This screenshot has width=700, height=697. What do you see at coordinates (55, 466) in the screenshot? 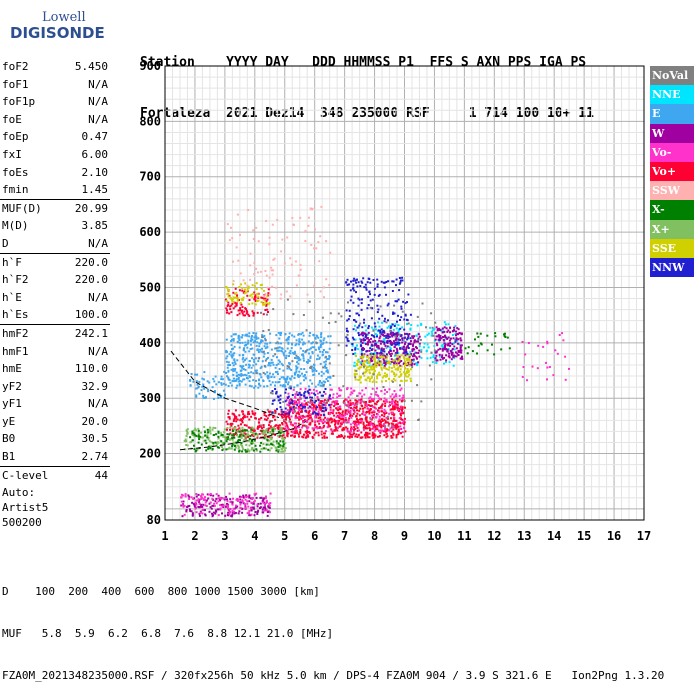
I see `param-separator` at bounding box center [55, 466].